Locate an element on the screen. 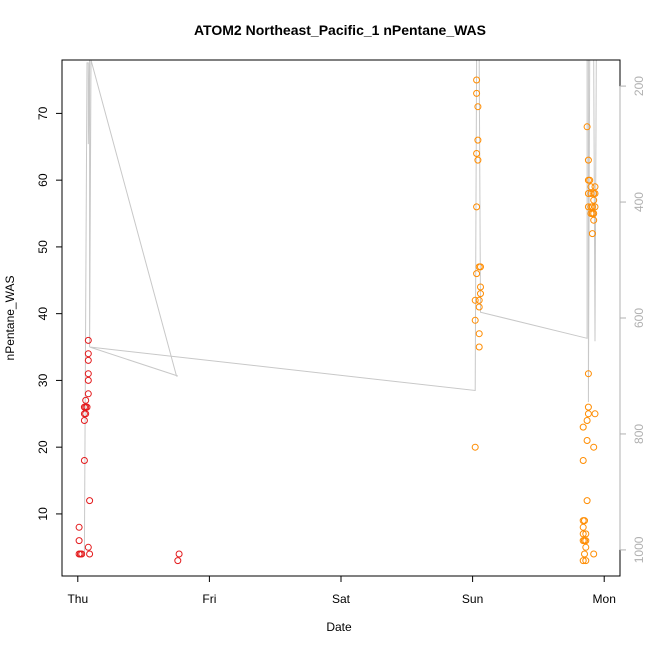 This screenshot has width=650, height=650. y-tick-label: 40 is located at coordinates (43, 314).